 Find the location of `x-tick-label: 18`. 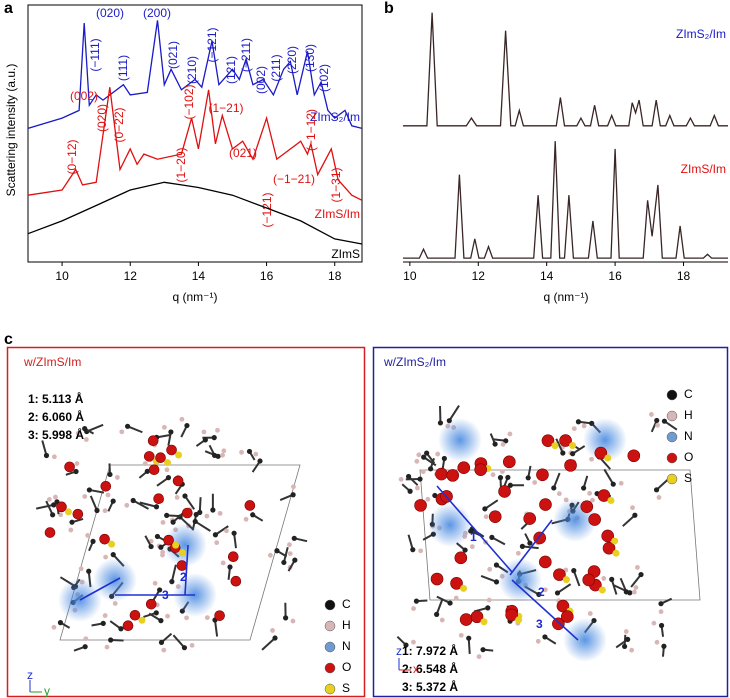

x-tick-label: 18 is located at coordinates (684, 276).